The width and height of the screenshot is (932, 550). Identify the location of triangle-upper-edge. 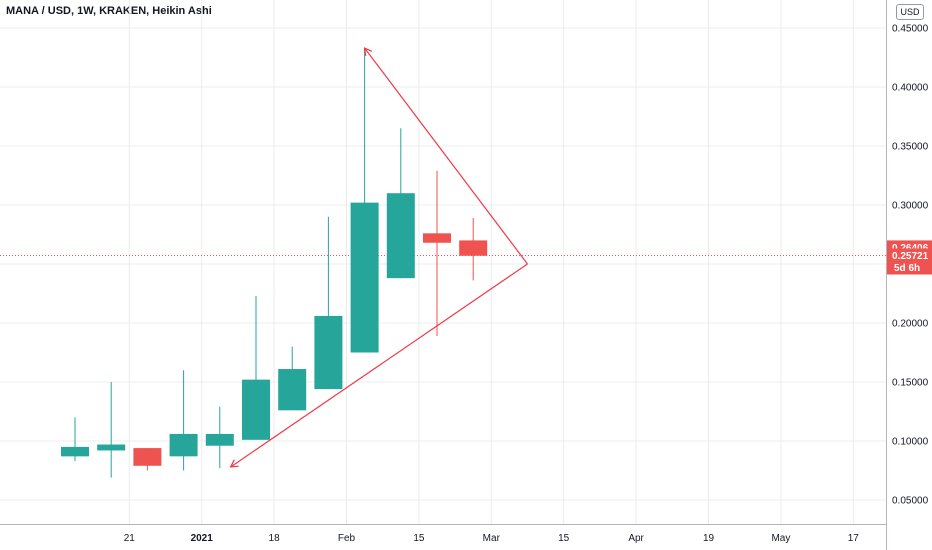
(446, 156).